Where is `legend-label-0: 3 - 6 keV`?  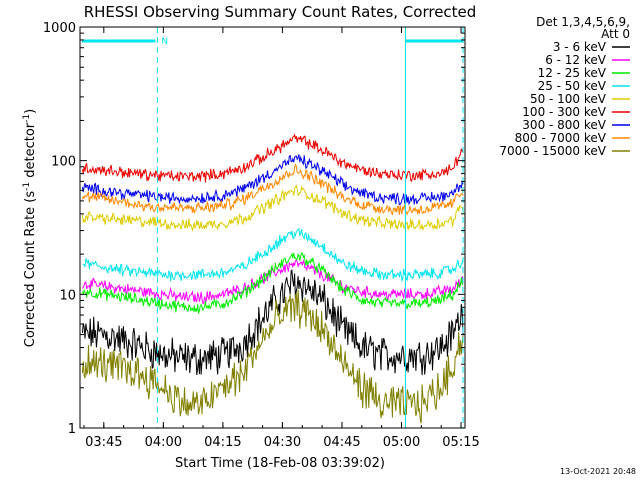 legend-label-0: 3 - 6 keV is located at coordinates (580, 47).